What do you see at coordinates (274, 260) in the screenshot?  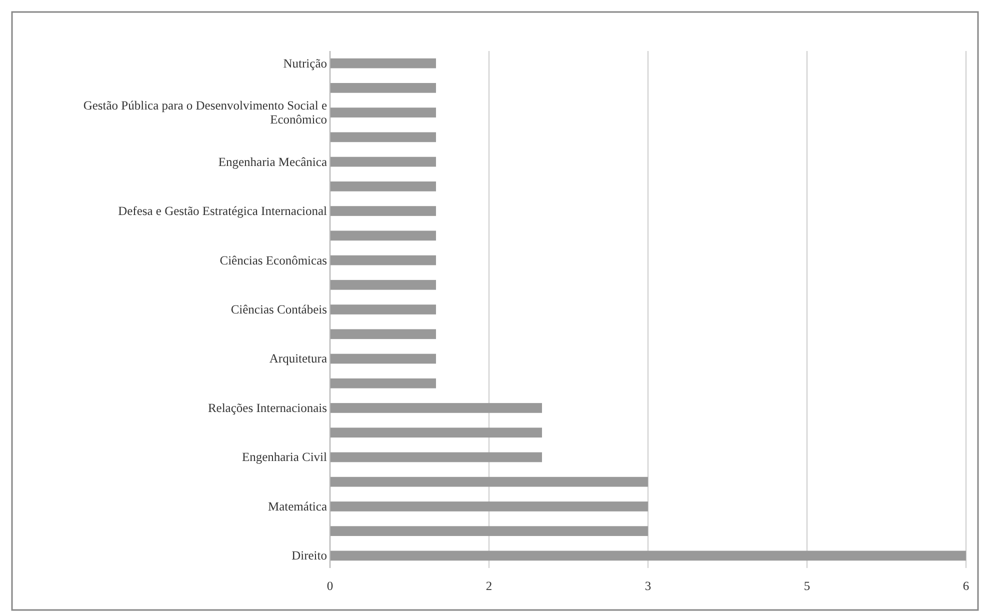 I see `y-tick-label: Ciências Econômicas` at bounding box center [274, 260].